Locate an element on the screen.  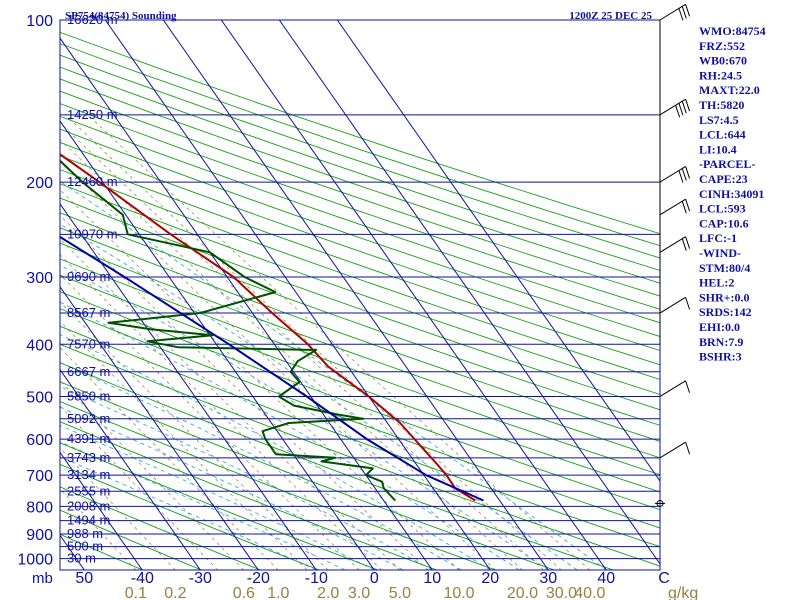
pressure-tick-label: 400 is located at coordinates (39, 345).